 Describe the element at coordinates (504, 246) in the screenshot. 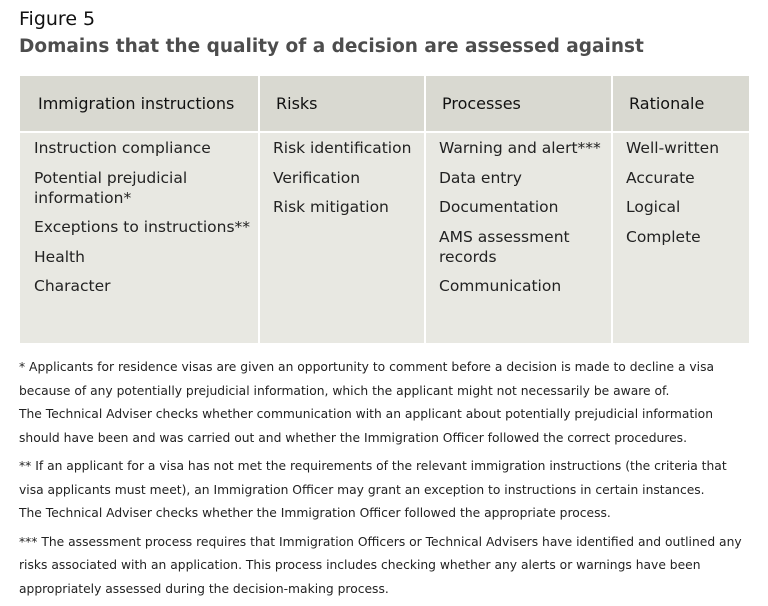

I see `list-item: AMS assessment records` at that location.